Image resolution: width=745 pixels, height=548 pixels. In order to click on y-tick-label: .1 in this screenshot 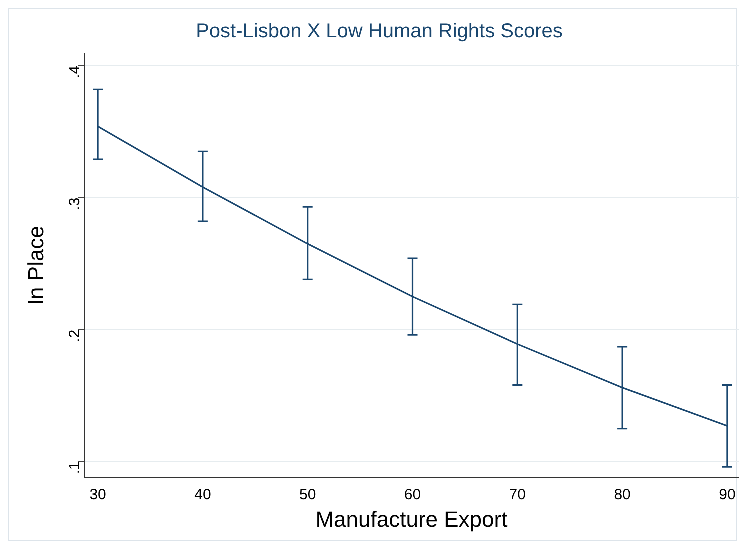, I will do `click(75, 468)`.